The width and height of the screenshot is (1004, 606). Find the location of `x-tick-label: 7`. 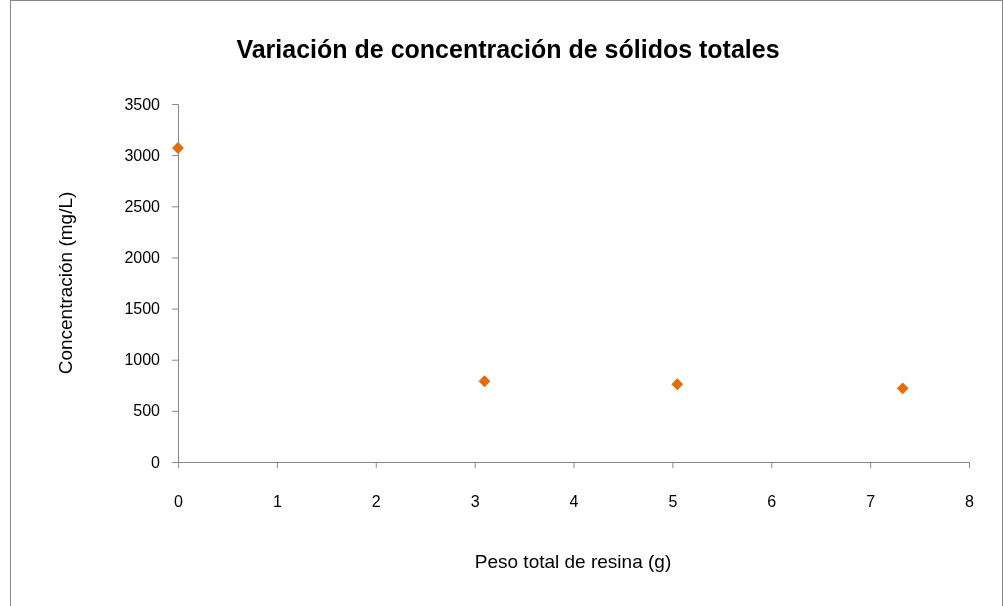

x-tick-label: 7 is located at coordinates (871, 502).